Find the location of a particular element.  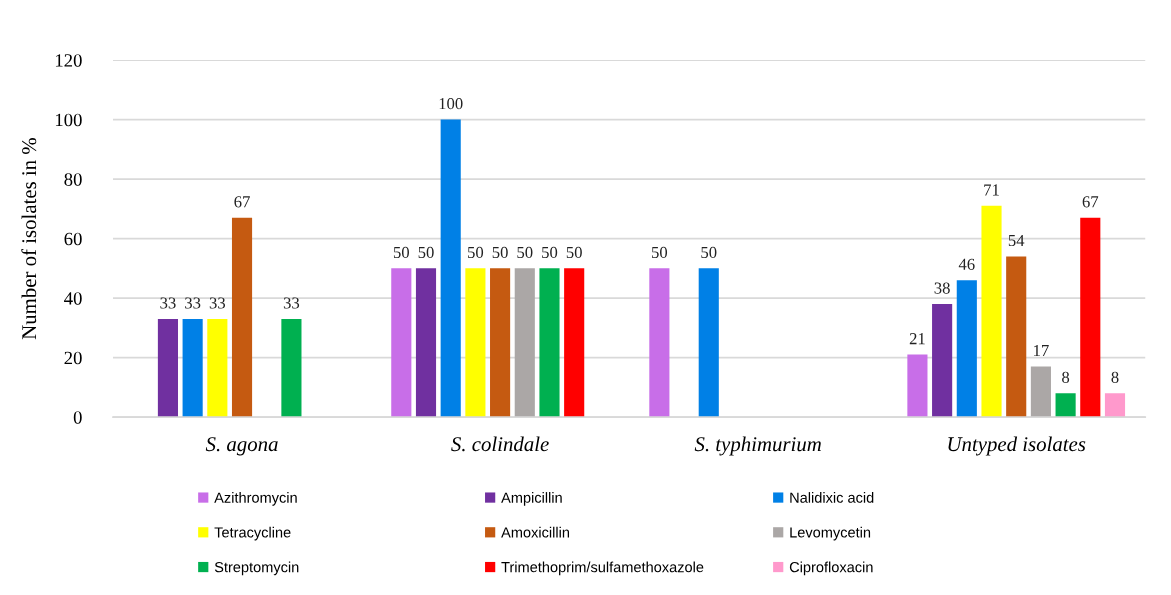

legend-label: Ampicillin is located at coordinates (531, 499).